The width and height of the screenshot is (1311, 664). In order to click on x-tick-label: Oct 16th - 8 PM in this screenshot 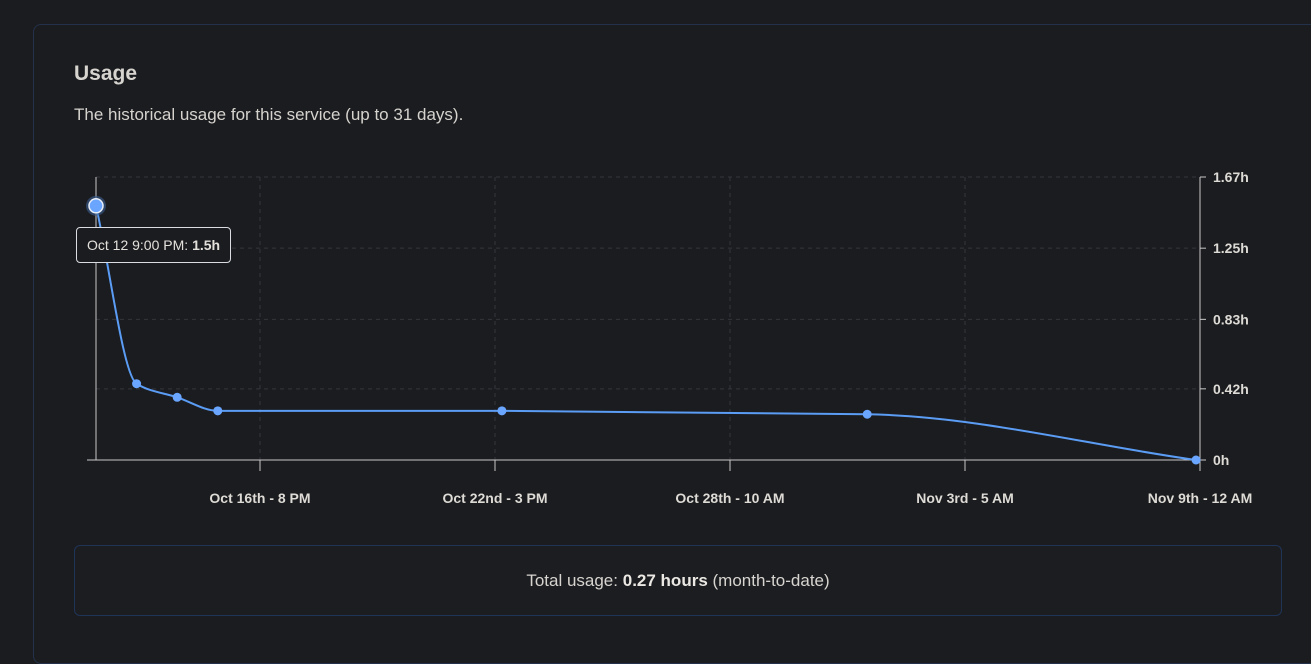, I will do `click(259, 498)`.